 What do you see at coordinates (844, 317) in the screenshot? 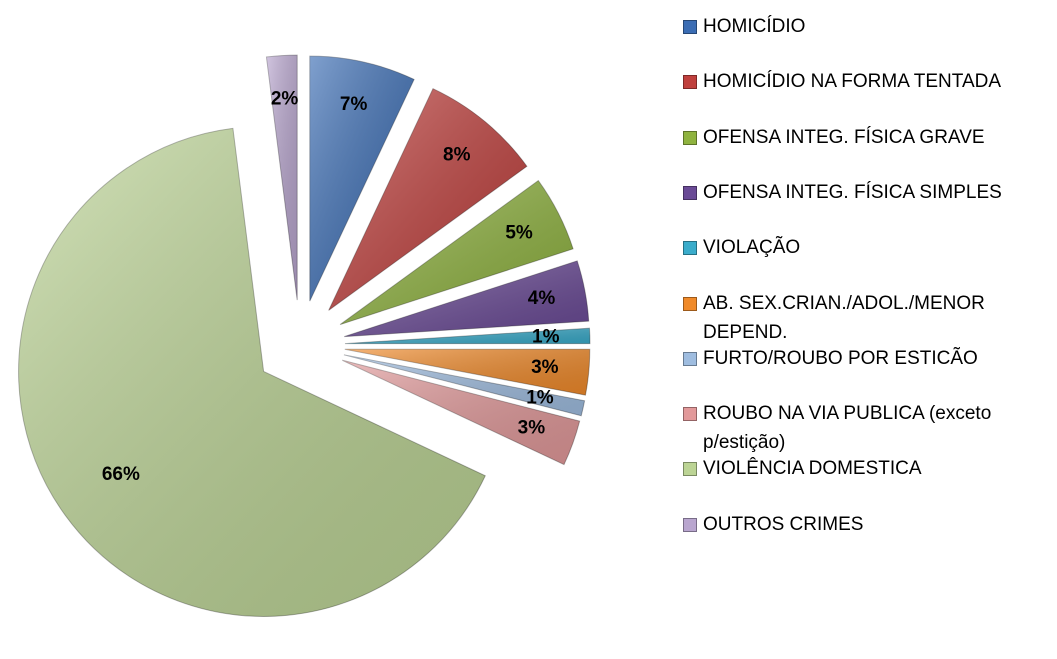
I see `legend-label: AB. SEX.CRIAN./ADOL./MENOR DEPEND.` at bounding box center [844, 317].